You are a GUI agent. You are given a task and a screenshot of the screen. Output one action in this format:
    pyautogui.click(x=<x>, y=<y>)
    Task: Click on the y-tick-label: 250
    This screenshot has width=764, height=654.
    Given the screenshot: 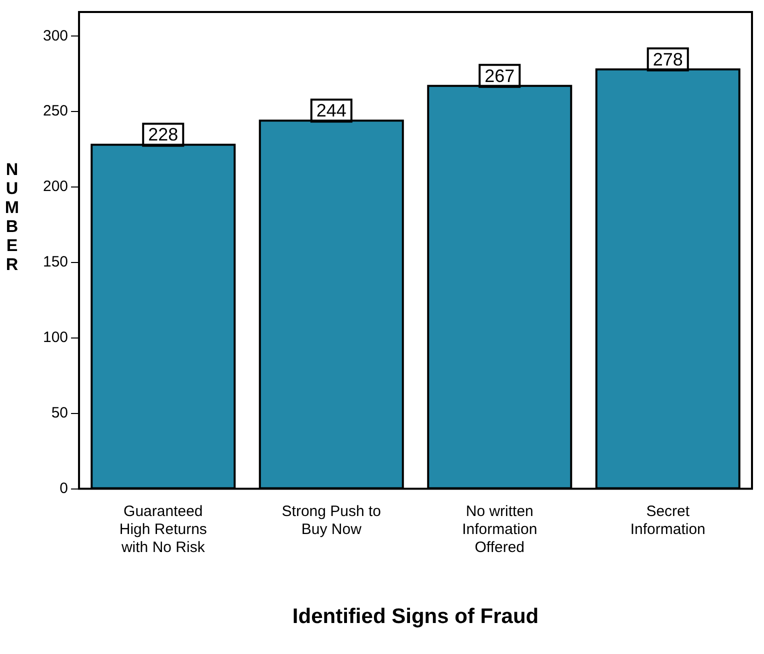 What is the action you would take?
    pyautogui.click(x=55, y=111)
    